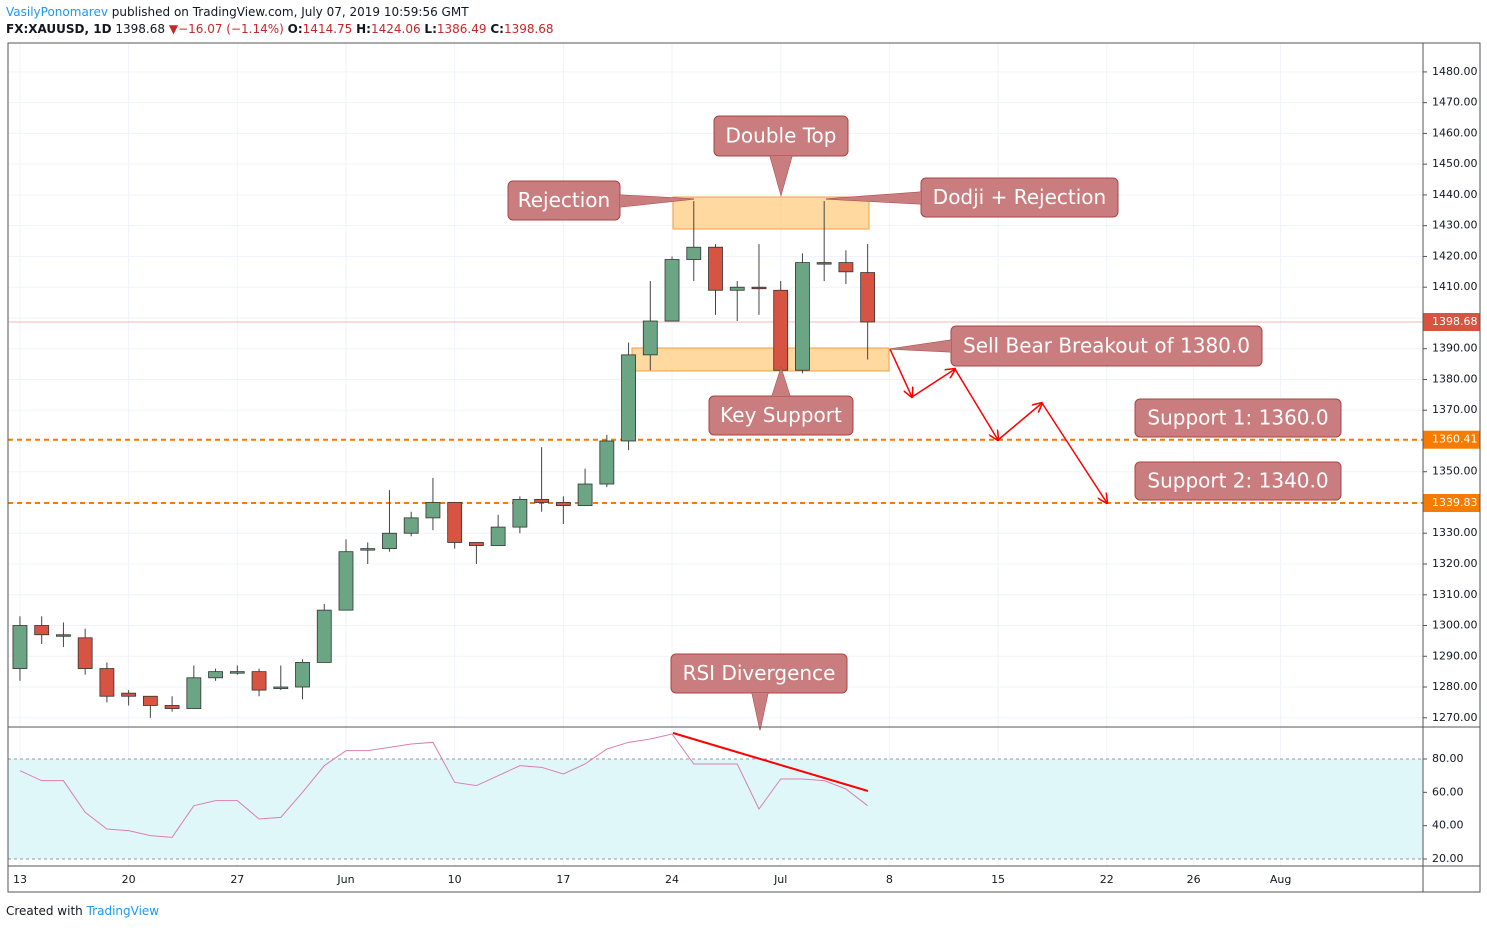 This screenshot has width=1487, height=930. Describe the element at coordinates (1455, 625) in the screenshot. I see `y-tick-label: 1300.00` at that location.